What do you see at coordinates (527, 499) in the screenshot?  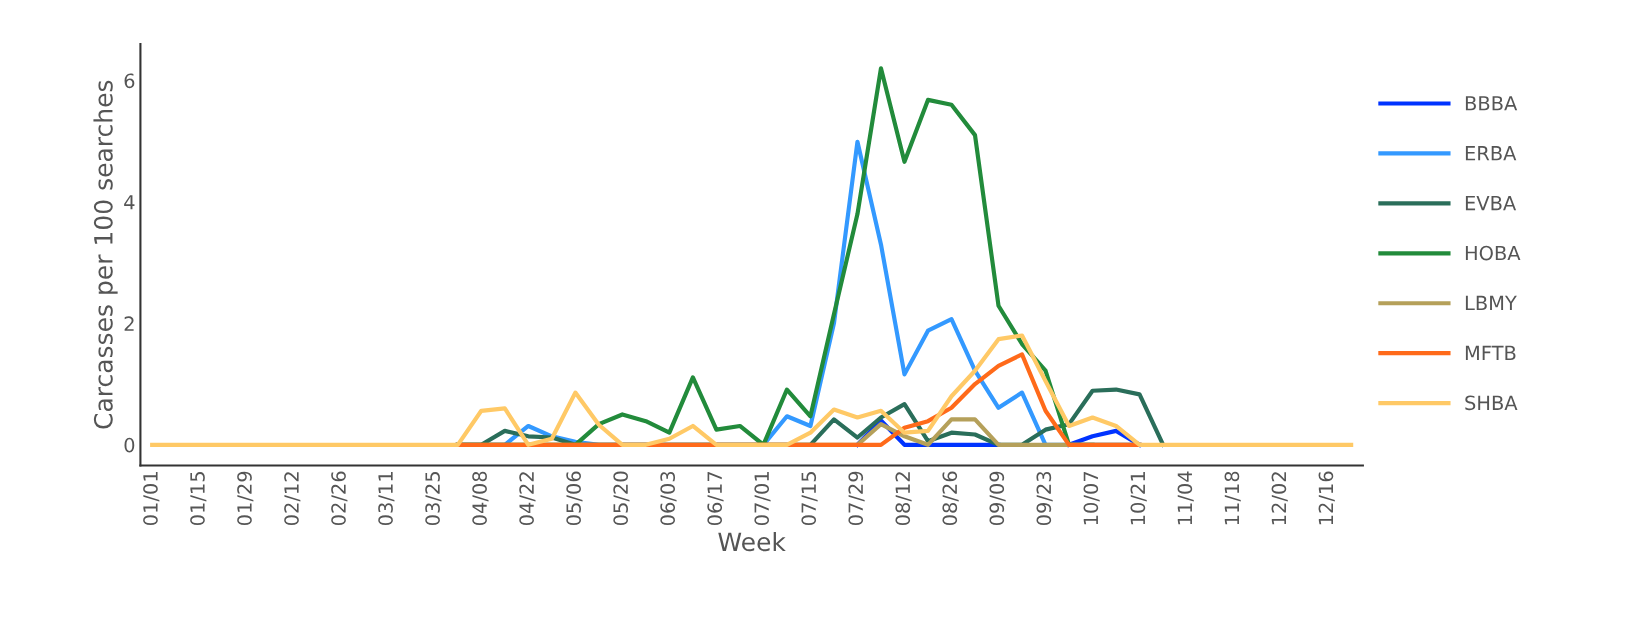 I see `x-tick-label: 04/22` at bounding box center [527, 499].